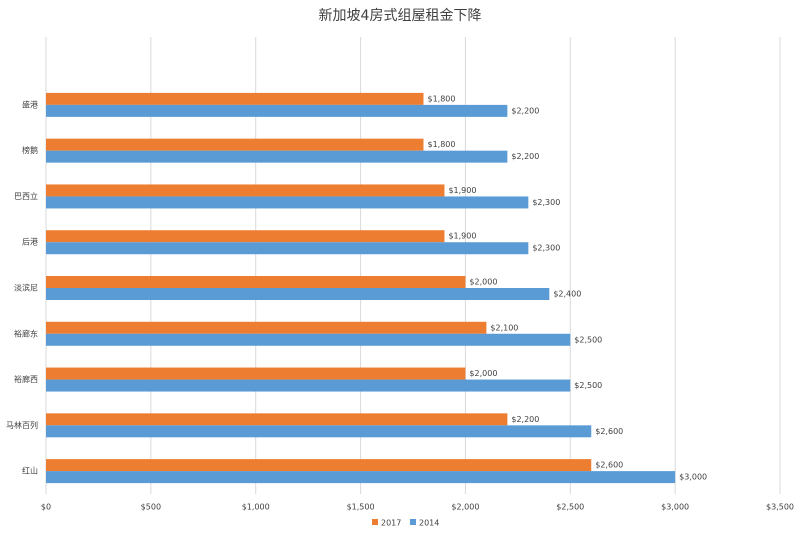 Image resolution: width=800 pixels, height=536 pixels. Describe the element at coordinates (570, 507) in the screenshot. I see `x-tick-label: $2,500` at that location.